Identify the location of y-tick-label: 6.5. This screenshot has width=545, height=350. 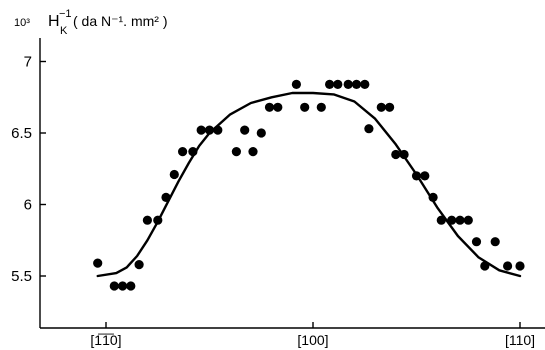
(21, 133).